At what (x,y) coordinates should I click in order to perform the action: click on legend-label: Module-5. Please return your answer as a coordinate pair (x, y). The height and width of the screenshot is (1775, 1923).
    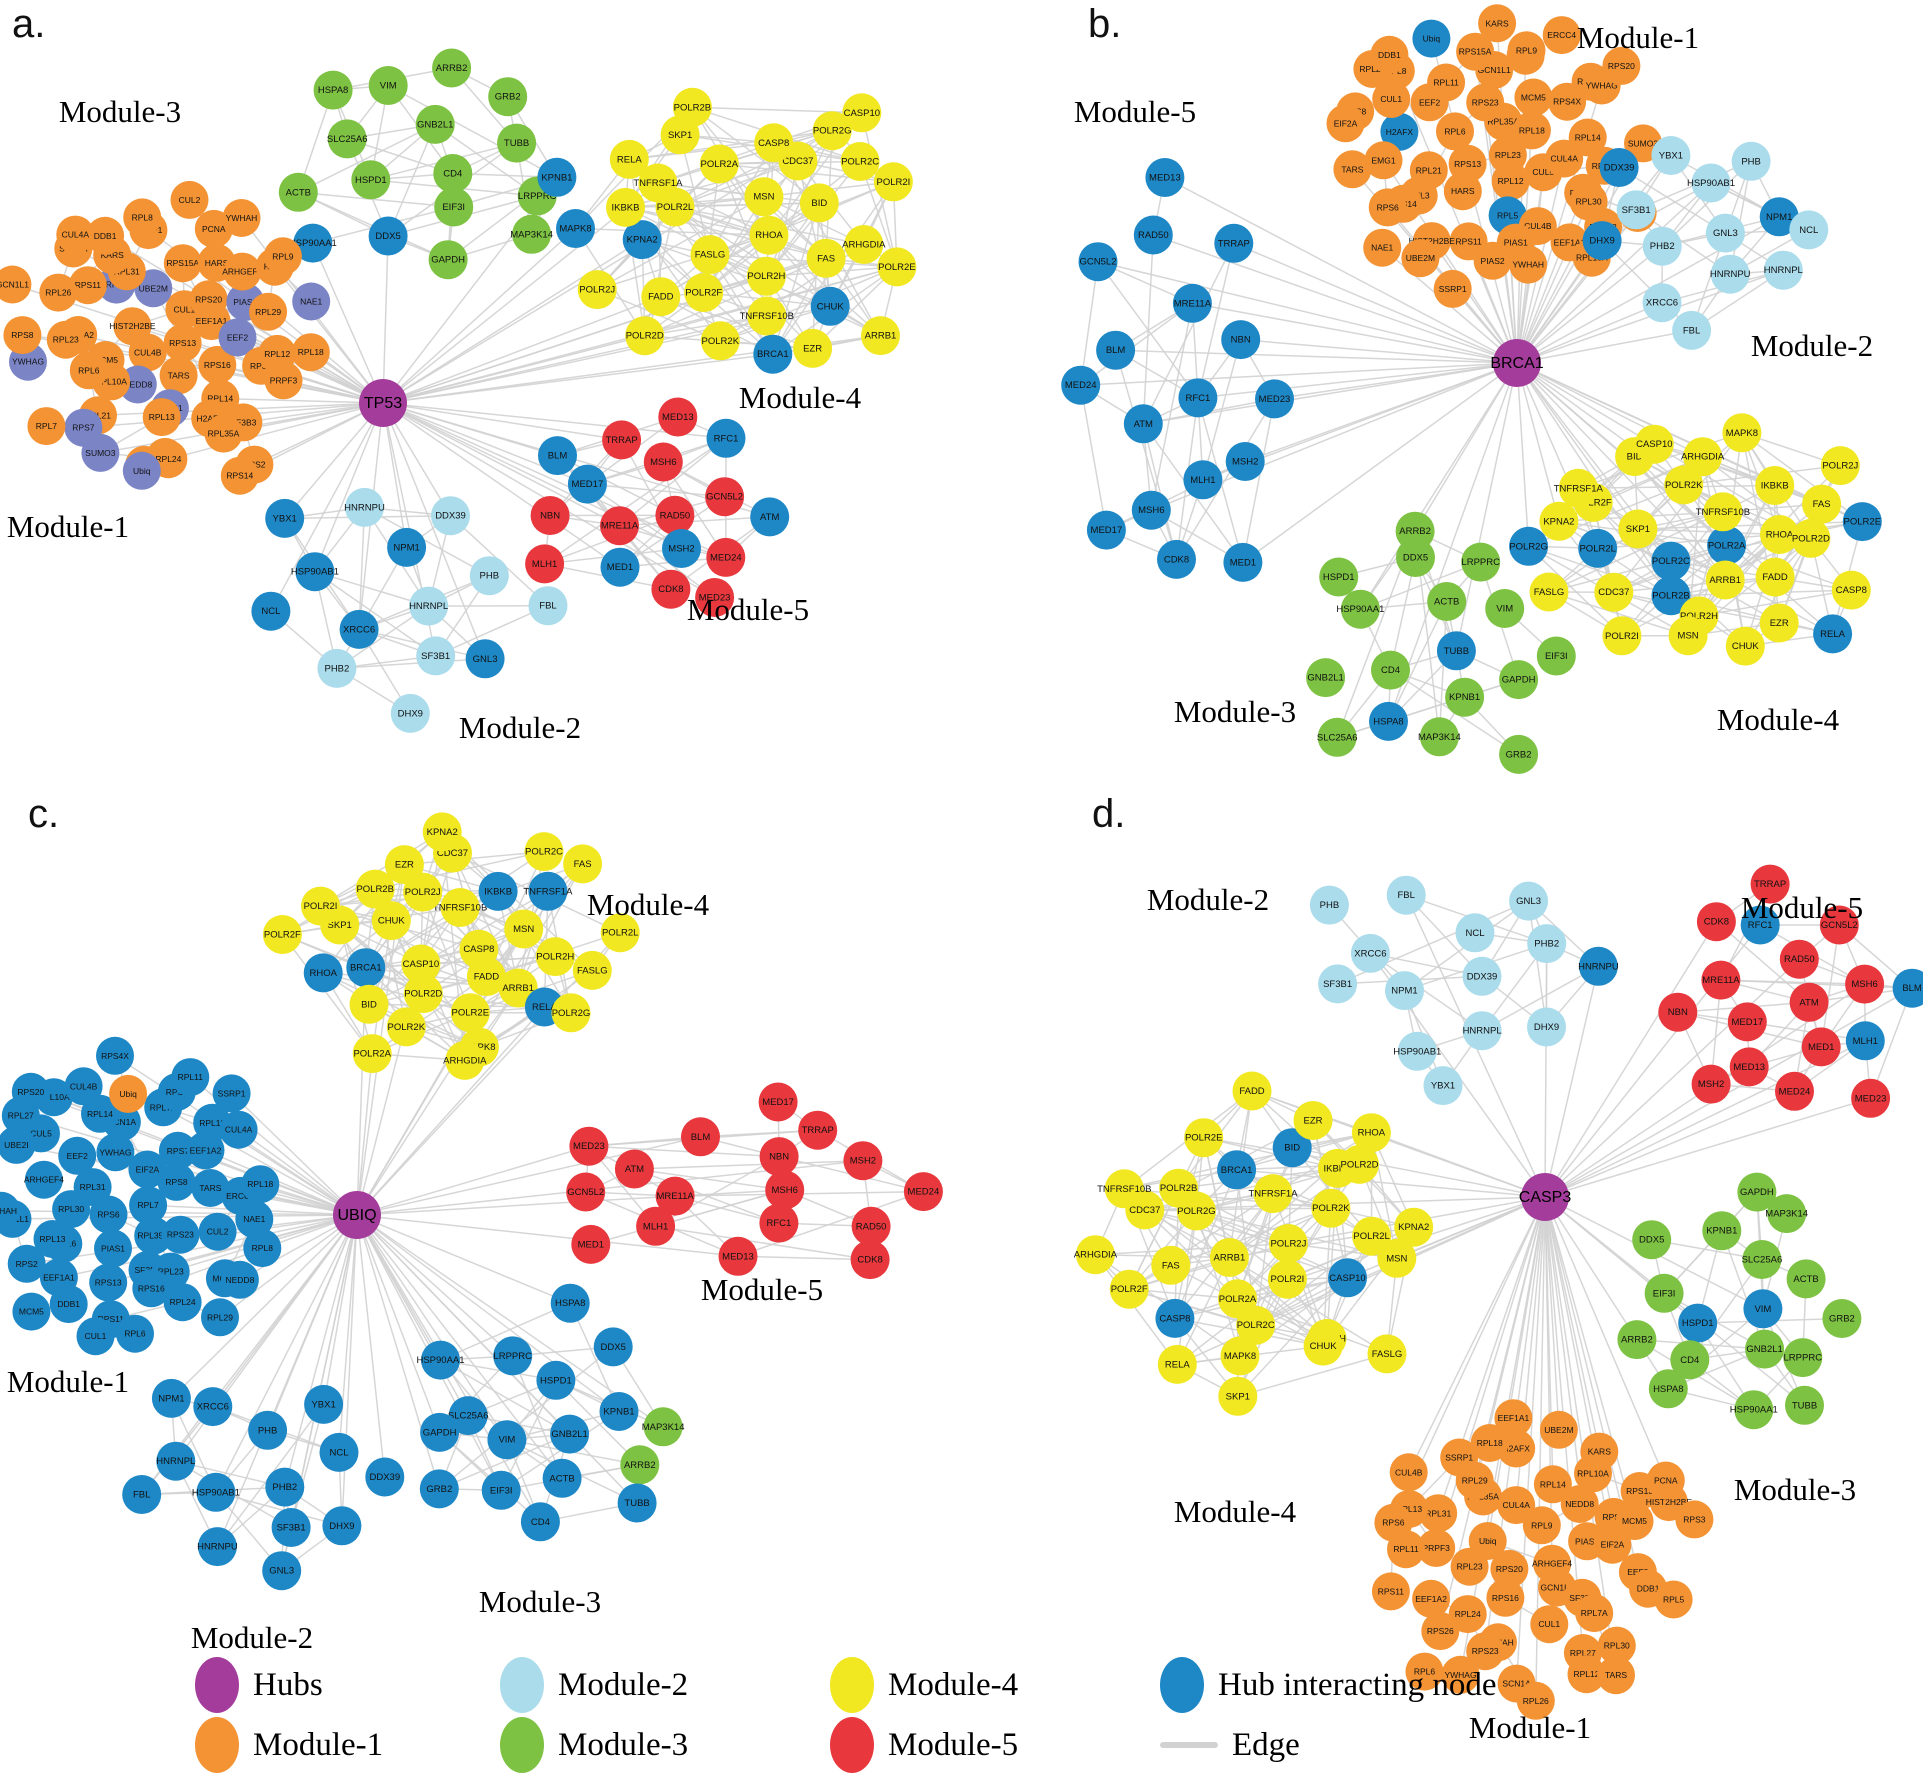
    Looking at the image, I should click on (953, 1744).